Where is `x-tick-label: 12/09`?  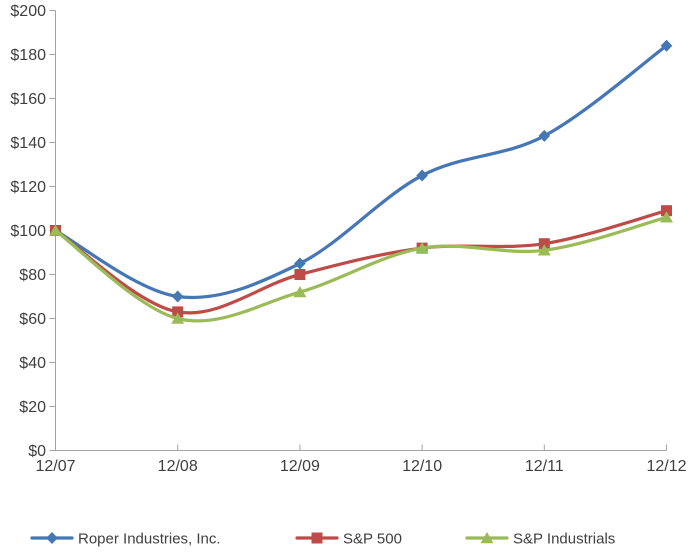
x-tick-label: 12/09 is located at coordinates (300, 466).